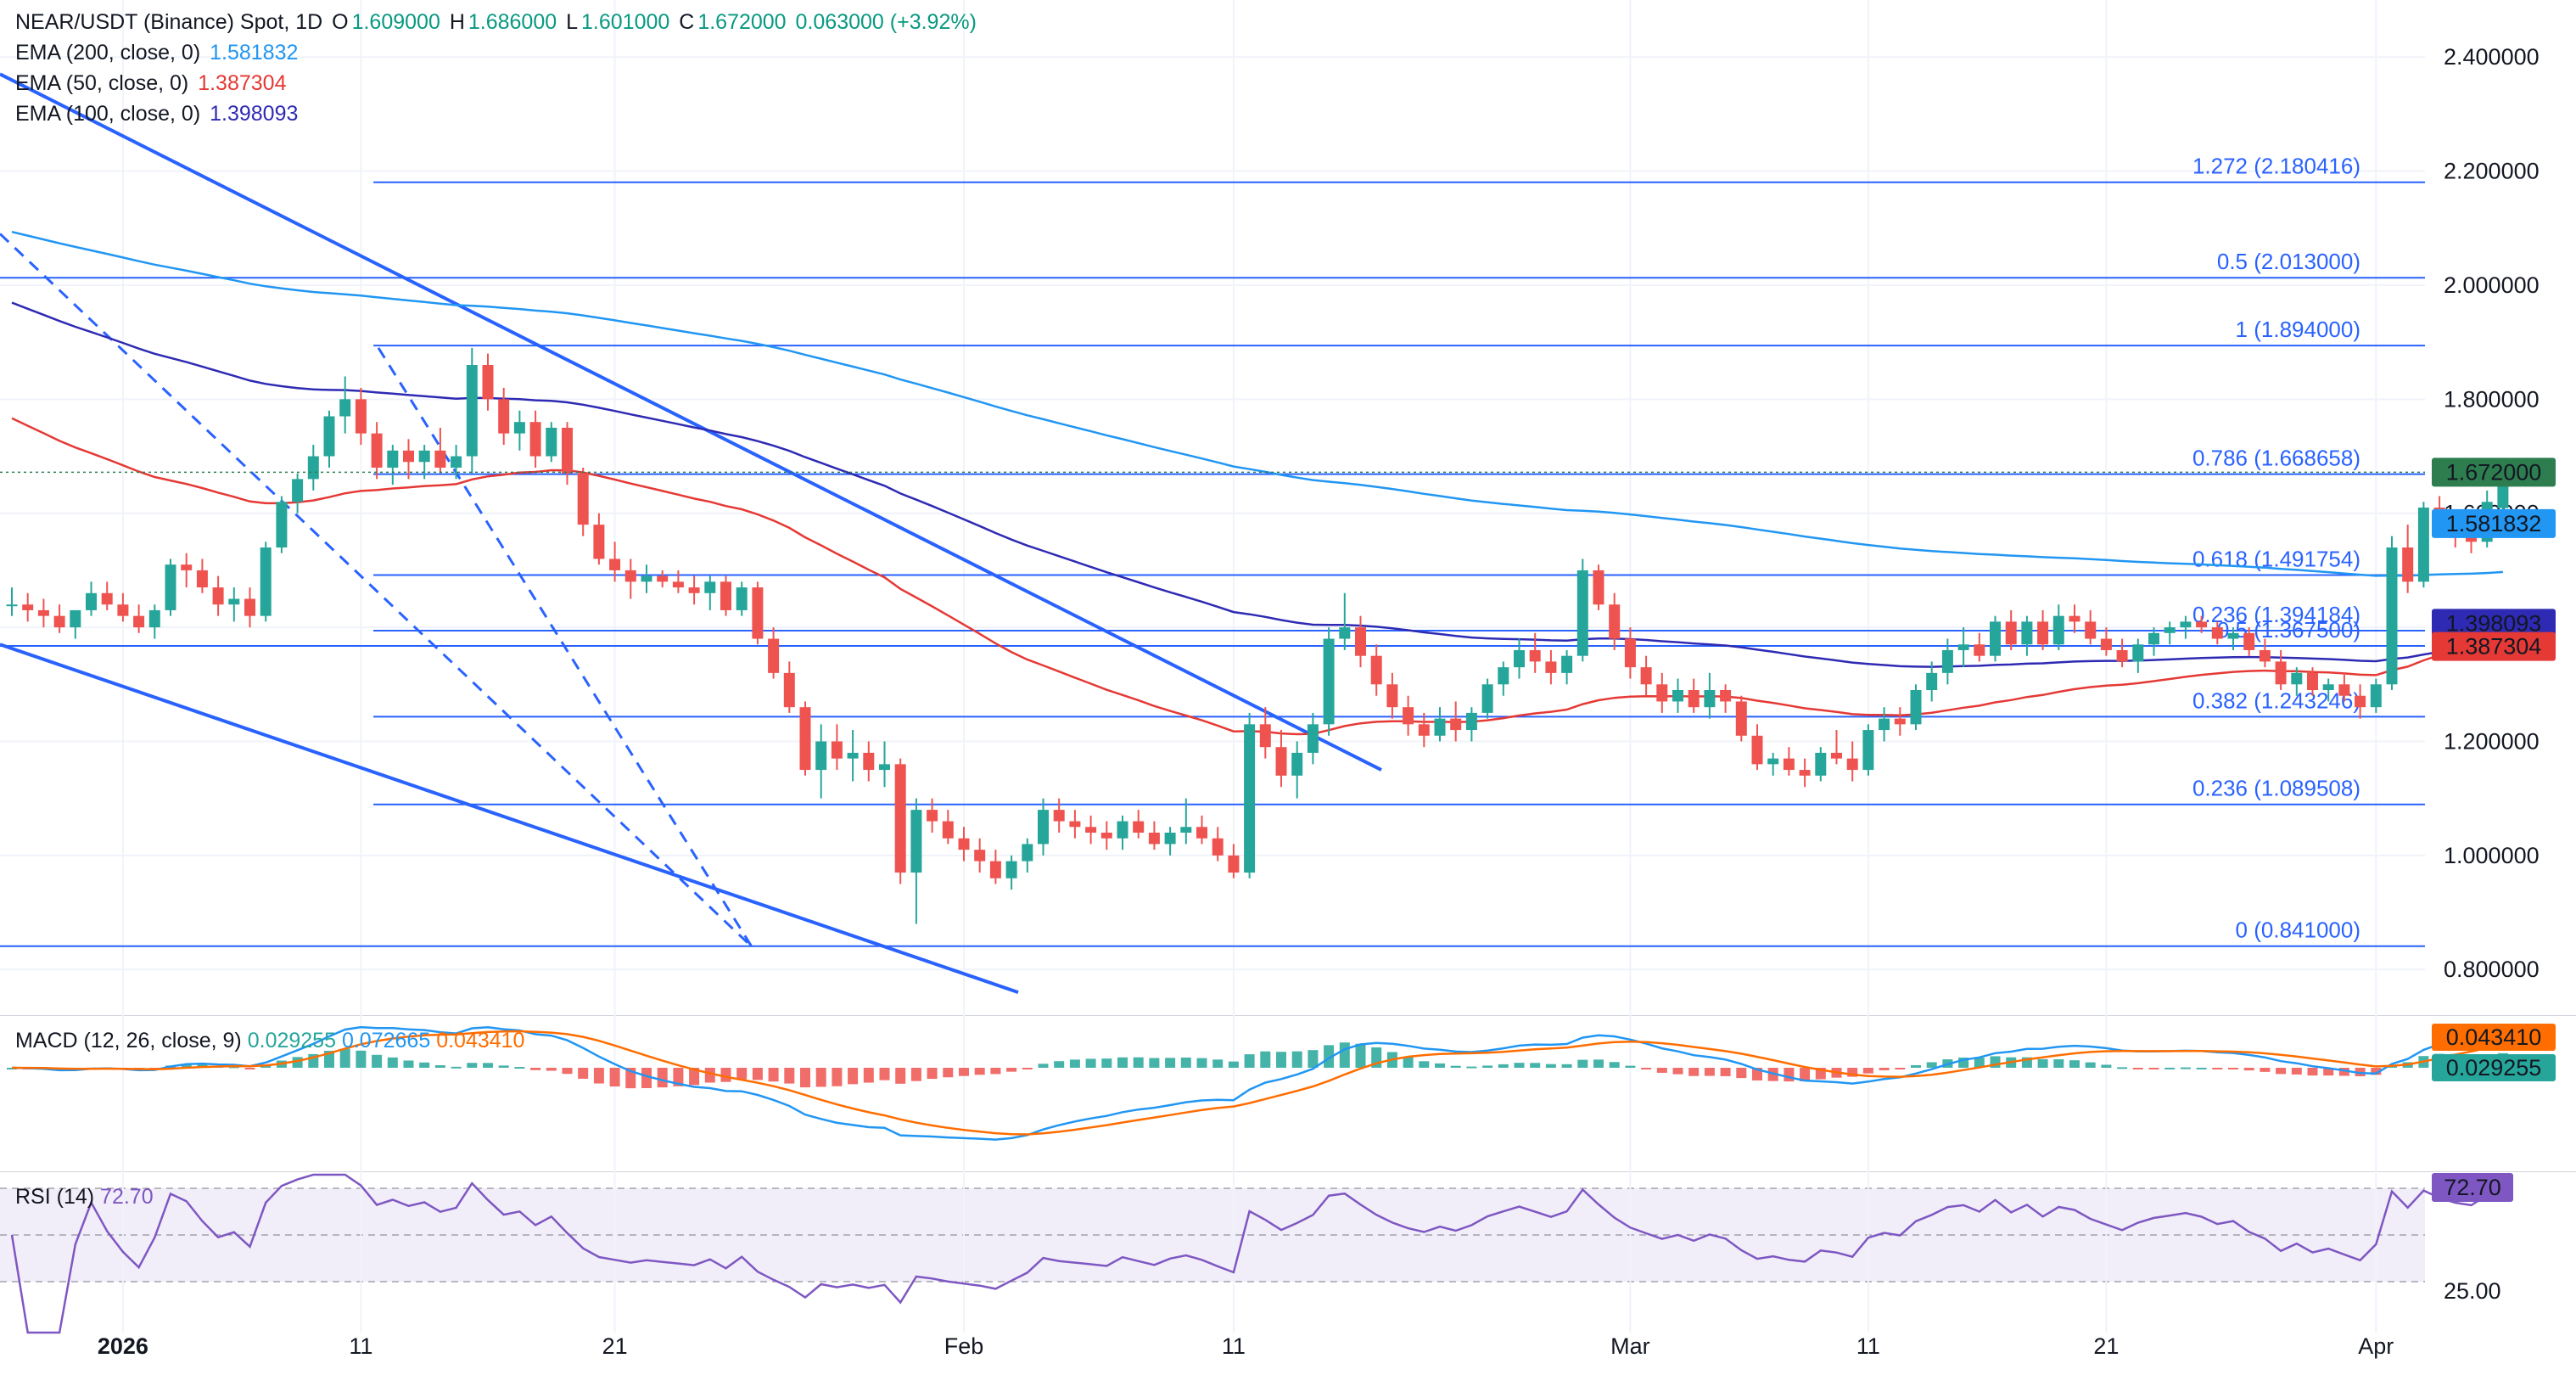 This screenshot has height=1392, width=2576. I want to click on pane-separator, so click(1288, 1015).